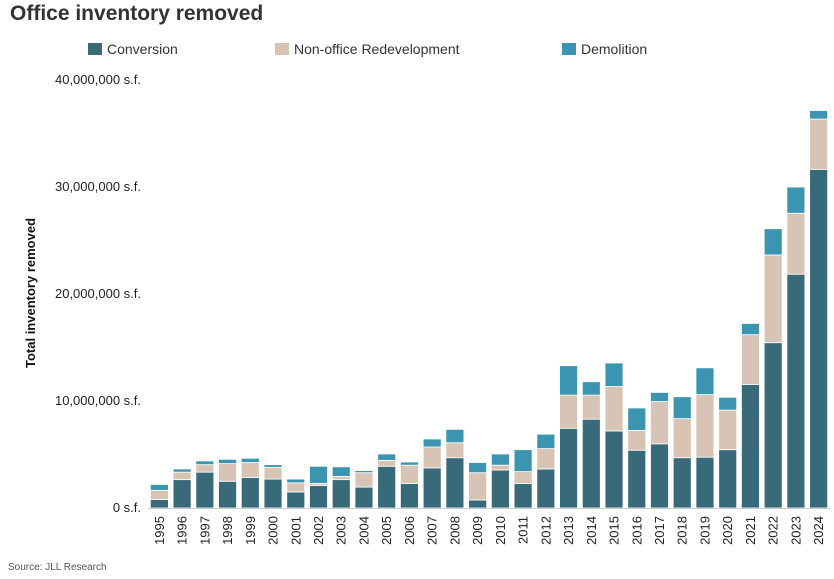 The height and width of the screenshot is (579, 834). I want to click on bar-conversion-2007, so click(432, 488).